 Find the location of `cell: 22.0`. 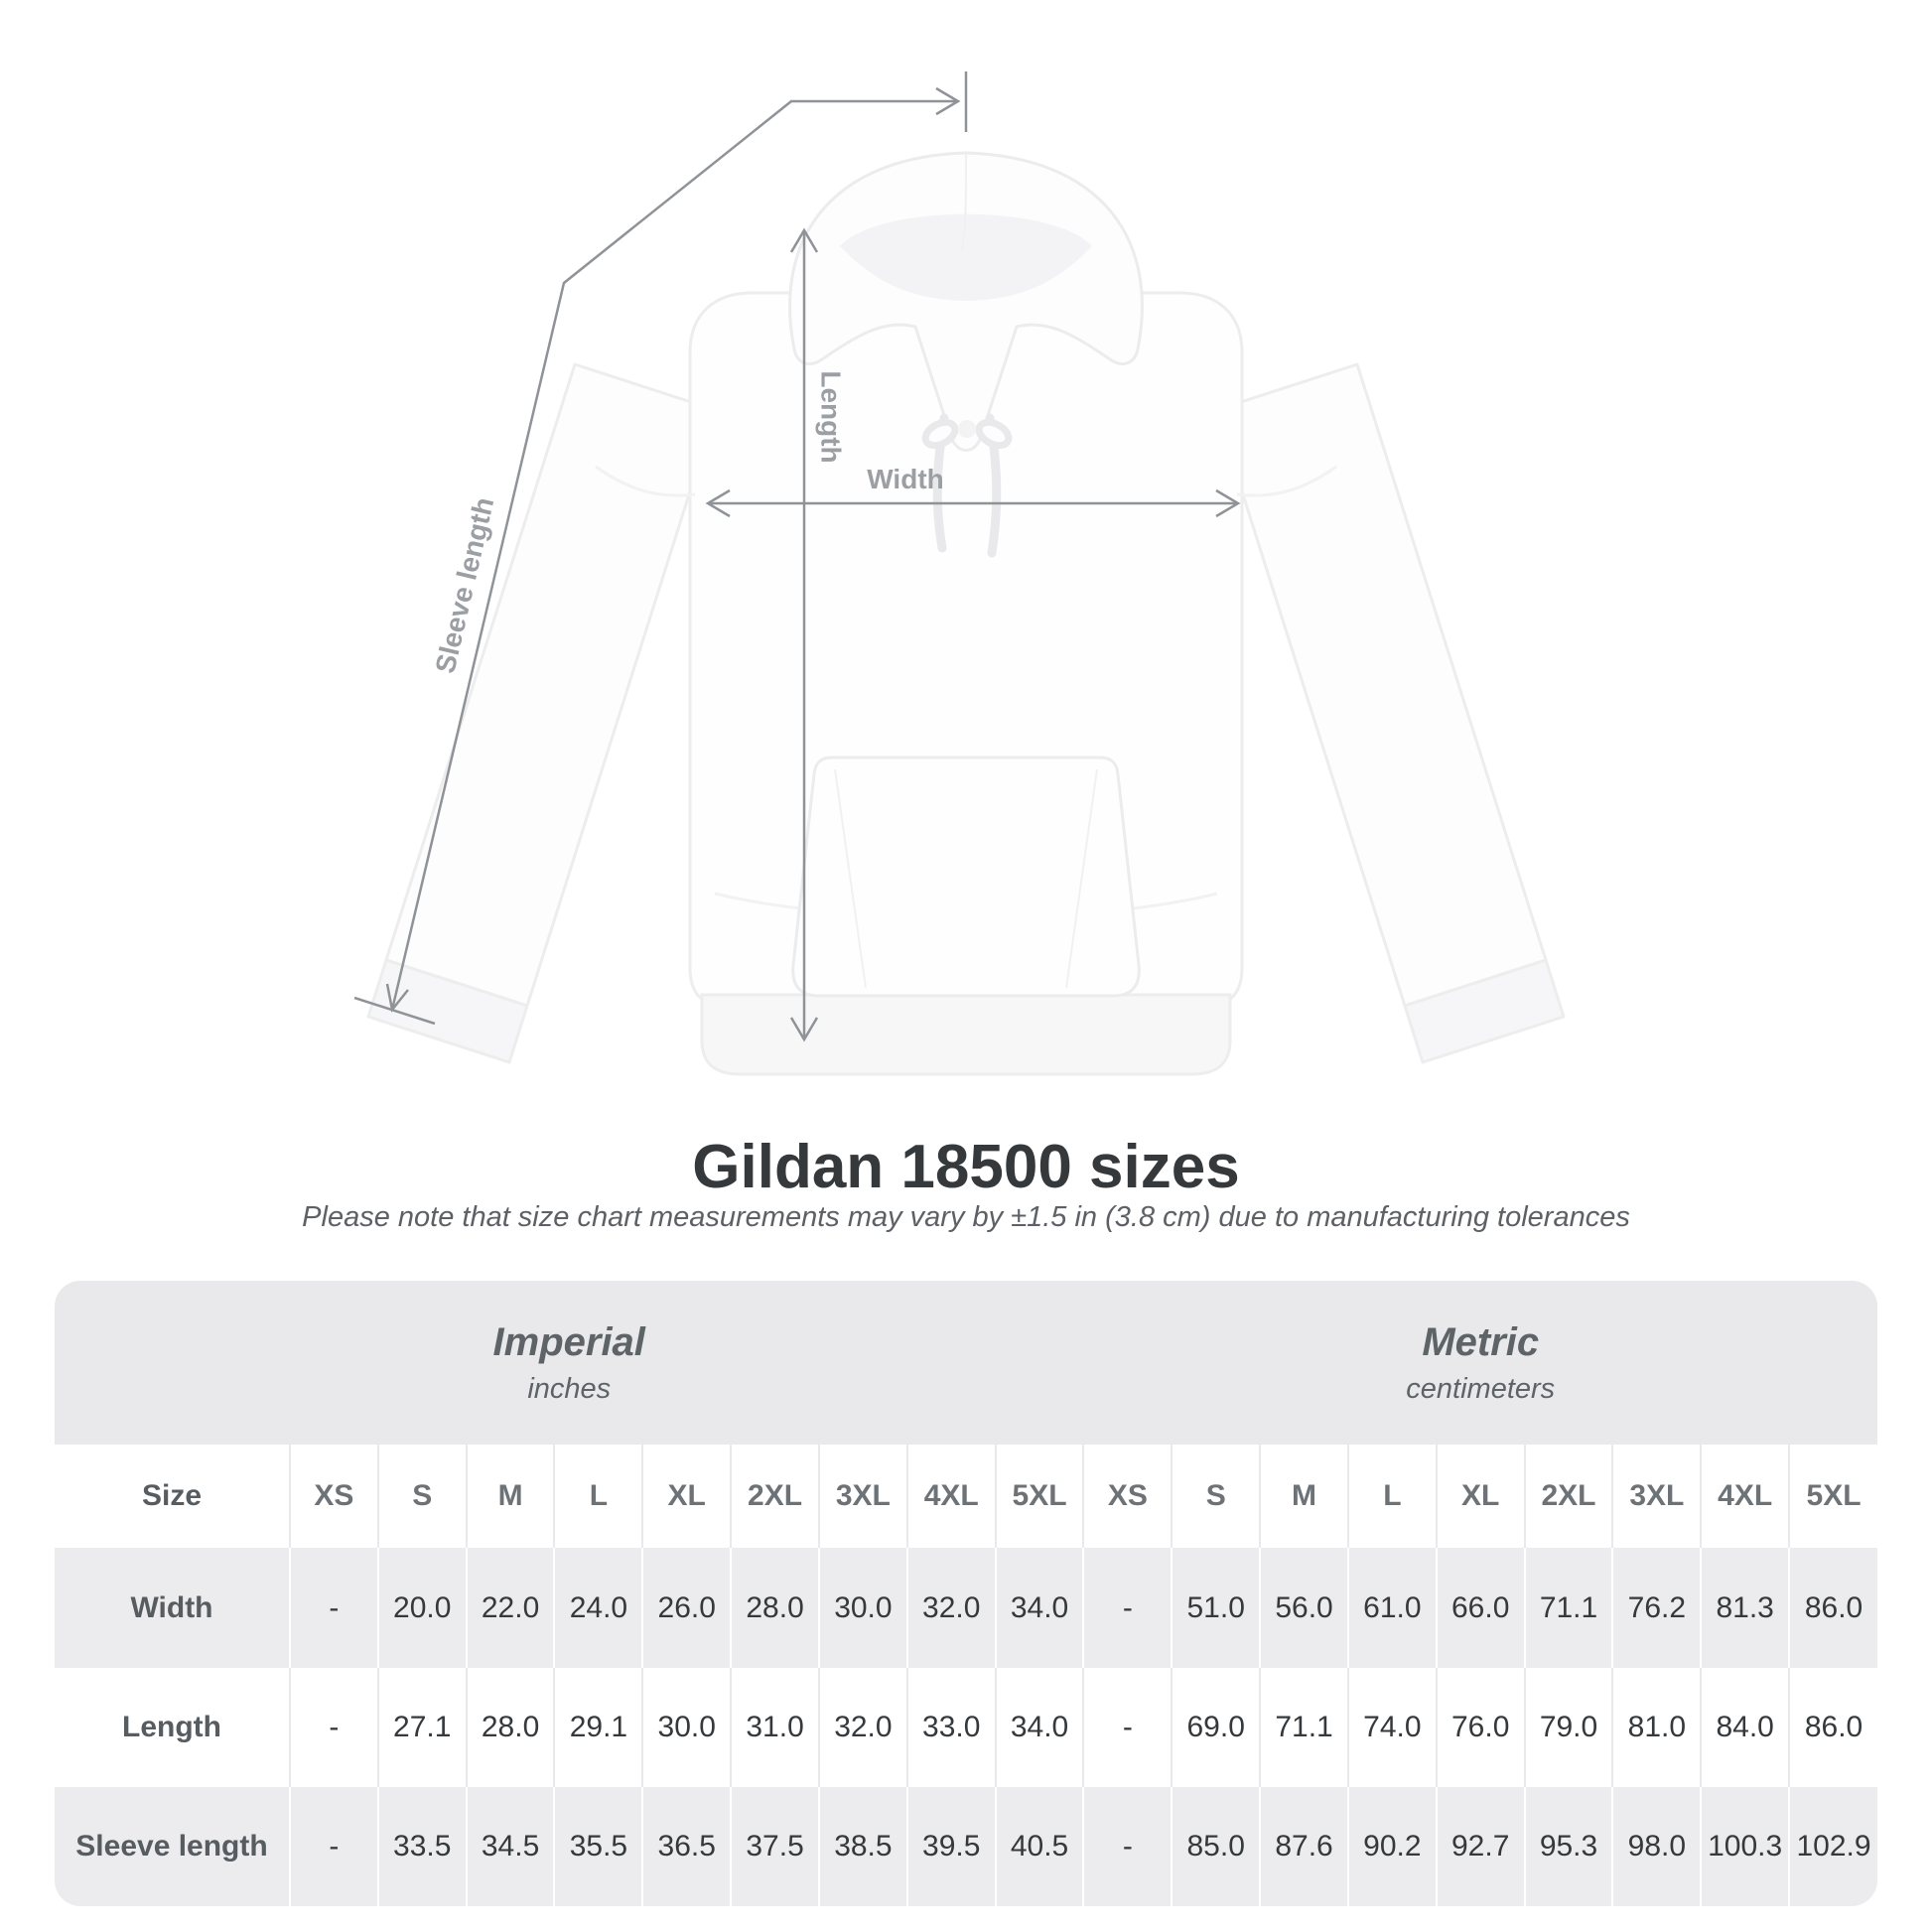

cell: 22.0 is located at coordinates (510, 1608).